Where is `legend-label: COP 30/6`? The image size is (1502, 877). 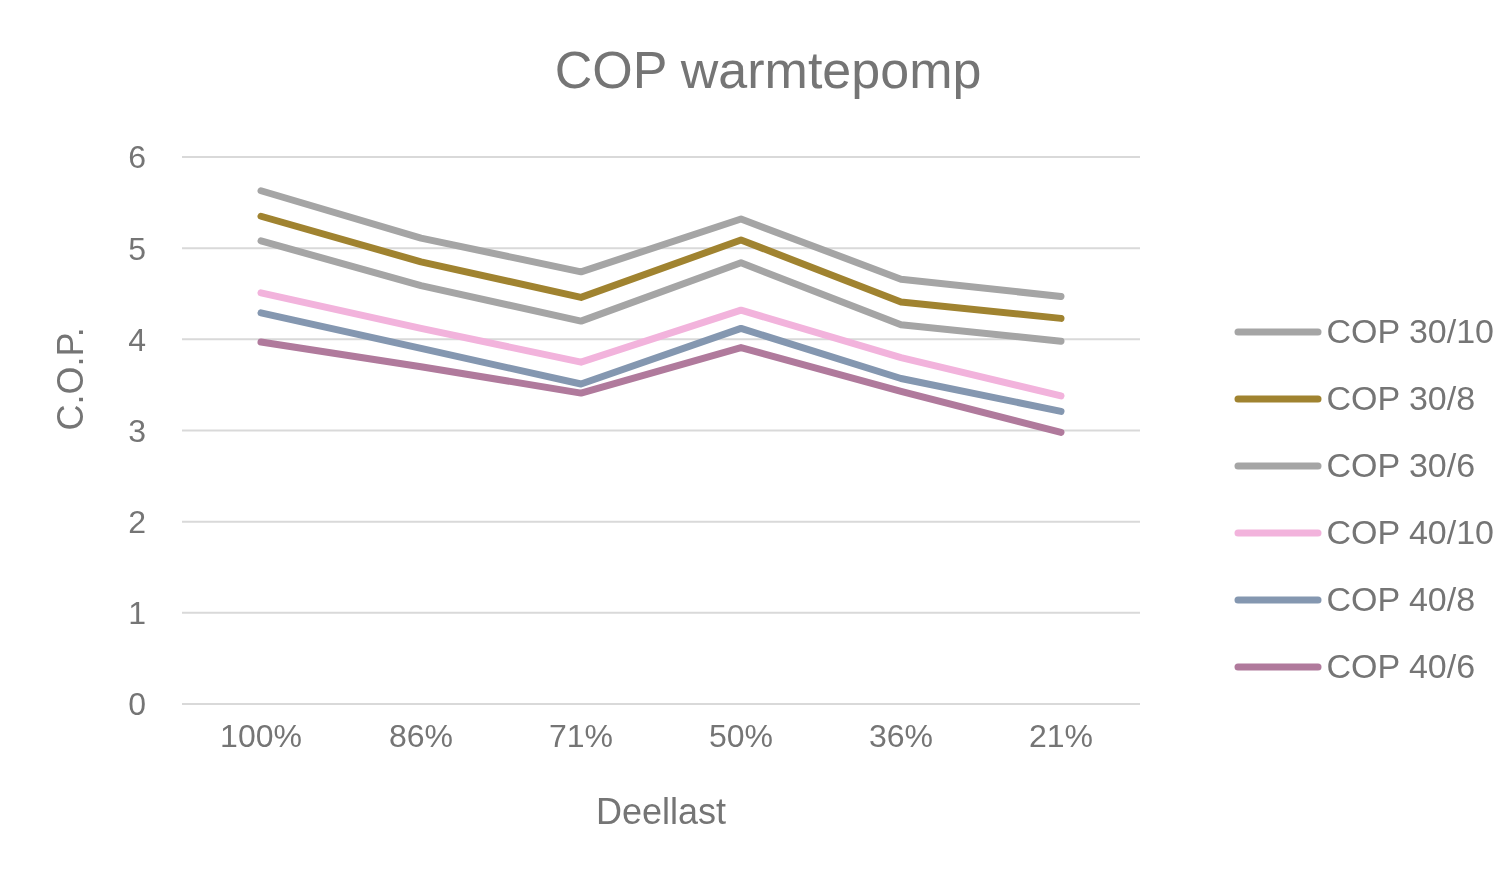 legend-label: COP 30/6 is located at coordinates (1401, 465).